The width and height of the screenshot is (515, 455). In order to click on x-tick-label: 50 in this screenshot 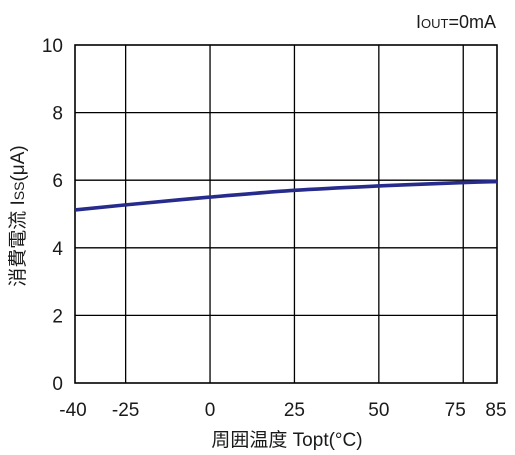, I will do `click(378, 410)`.